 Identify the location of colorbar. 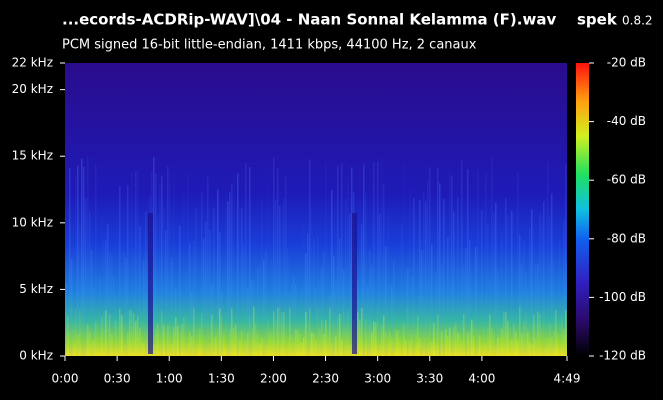
(582, 209).